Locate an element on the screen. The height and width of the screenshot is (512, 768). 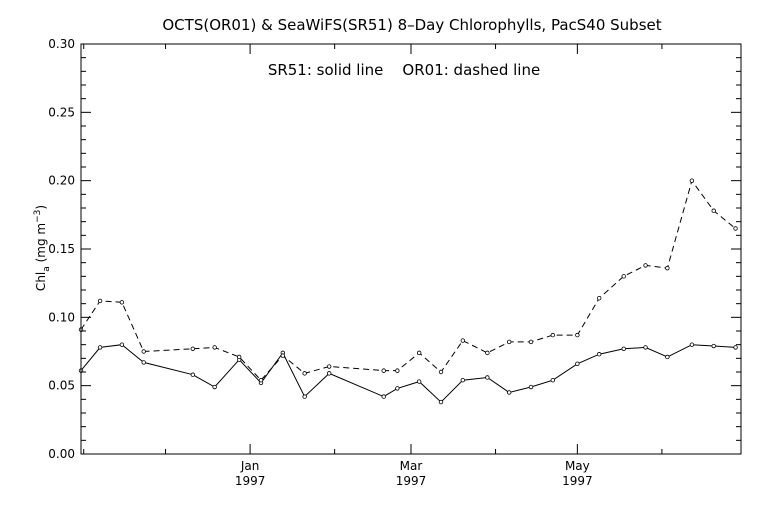
x-tick-label-month: Jan is located at coordinates (250, 466).